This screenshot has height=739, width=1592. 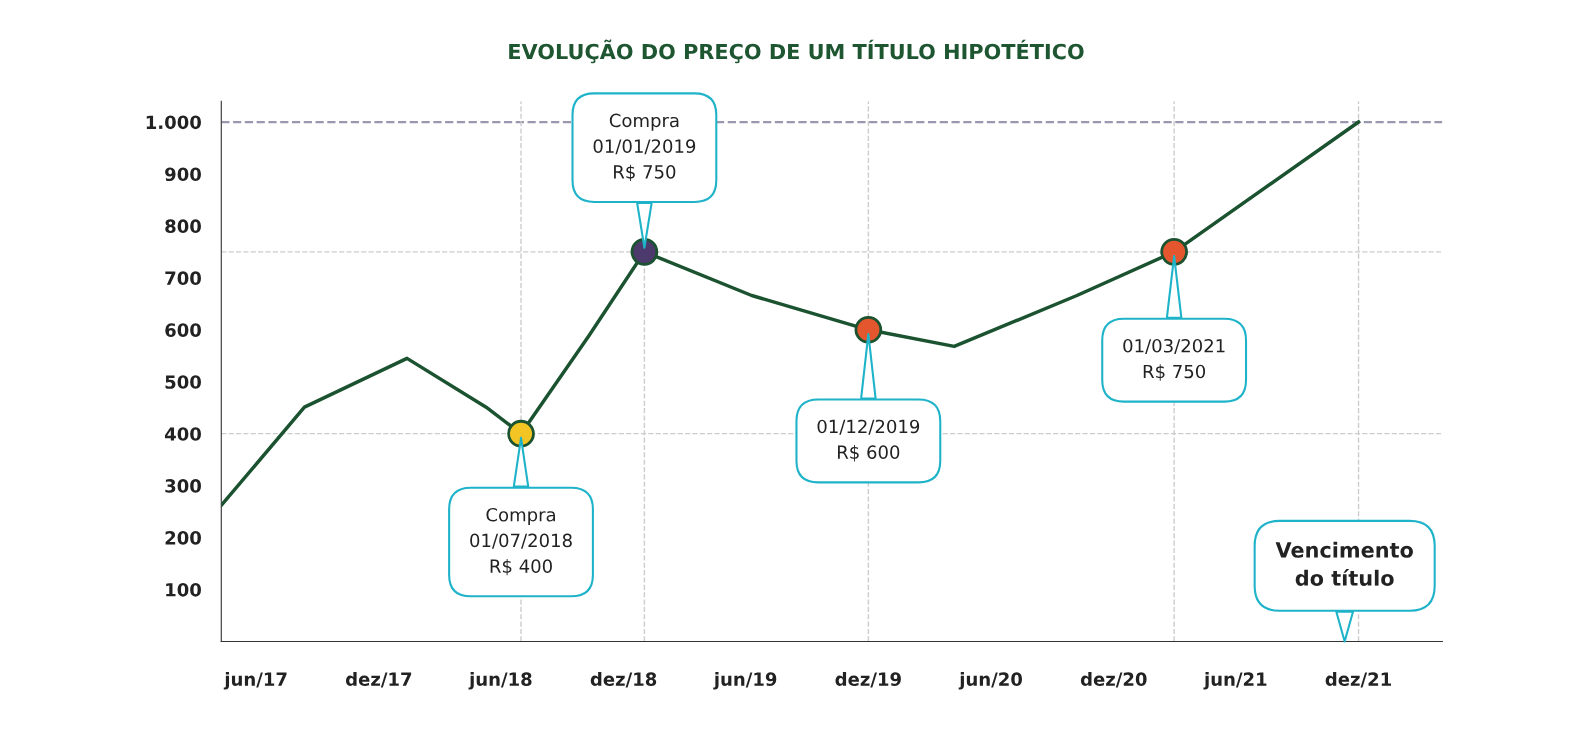 What do you see at coordinates (1344, 563) in the screenshot?
I see `annotation: Vencimento do título` at bounding box center [1344, 563].